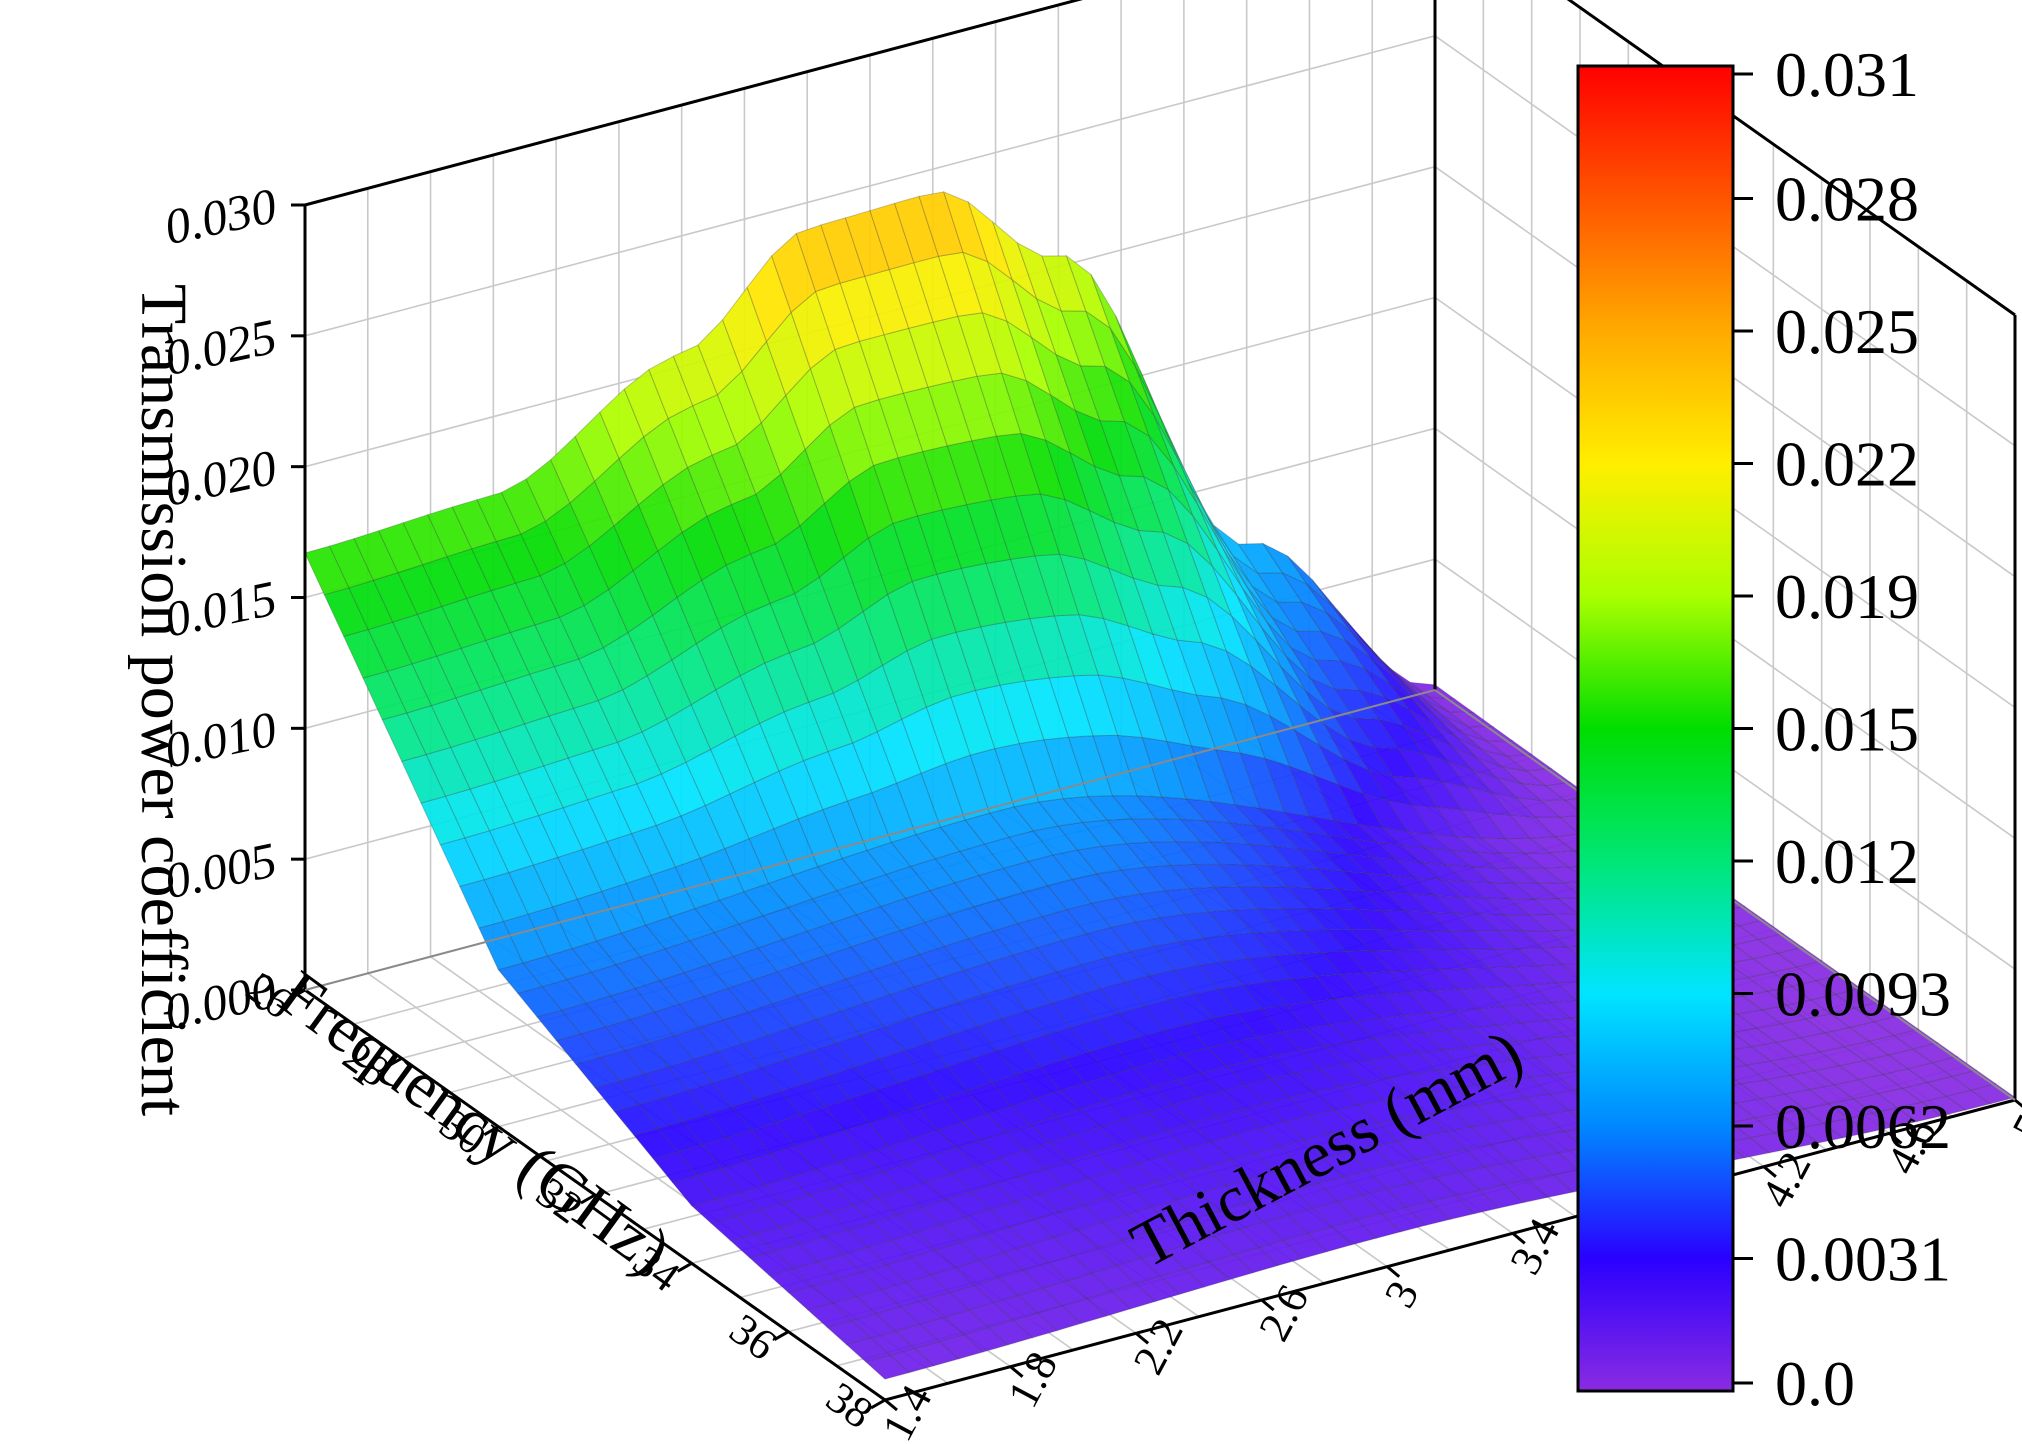 The width and height of the screenshot is (2022, 1444). What do you see at coordinates (163, 700) in the screenshot?
I see `z-axis-label: Transmission power coefficient` at bounding box center [163, 700].